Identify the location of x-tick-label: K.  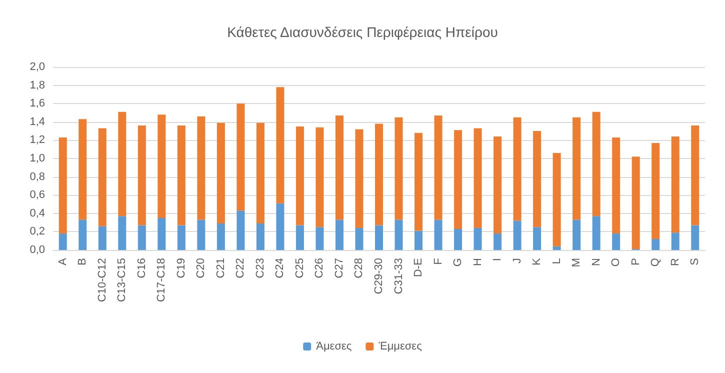
(537, 261).